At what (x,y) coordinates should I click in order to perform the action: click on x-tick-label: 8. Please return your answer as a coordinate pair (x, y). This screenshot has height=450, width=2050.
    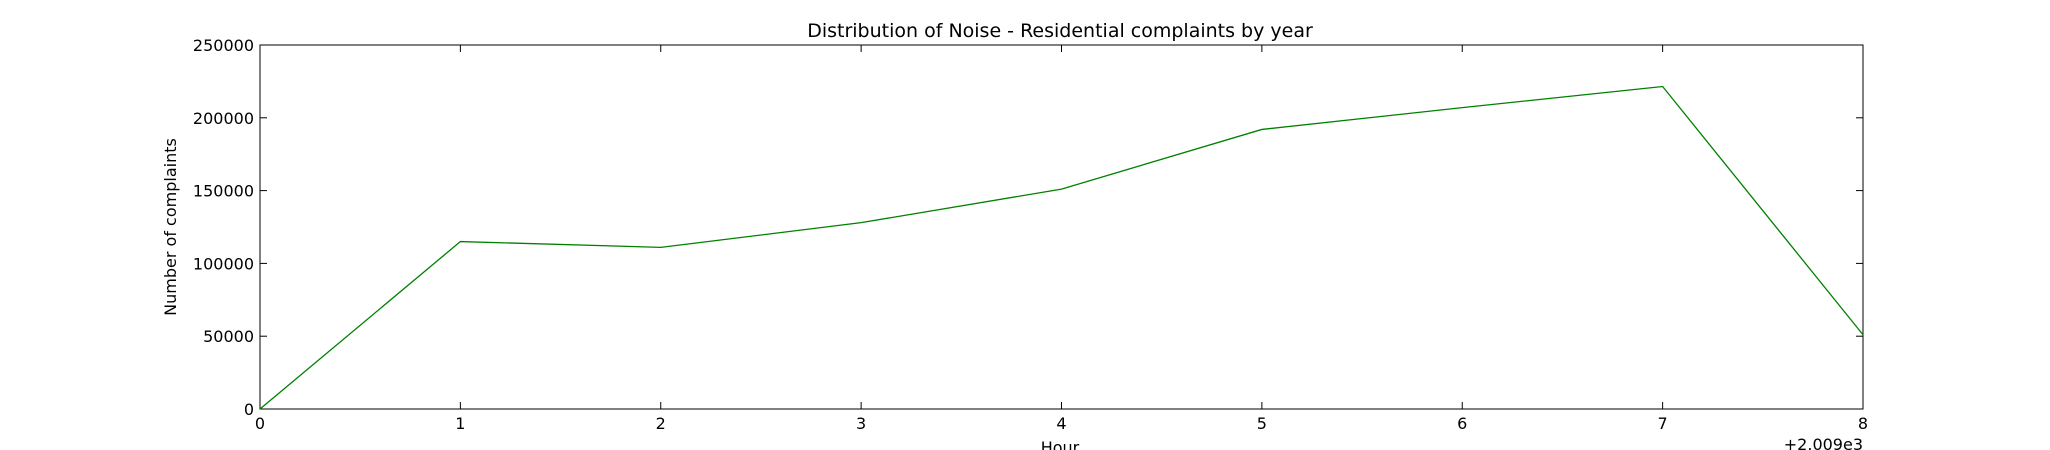
    Looking at the image, I should click on (1863, 423).